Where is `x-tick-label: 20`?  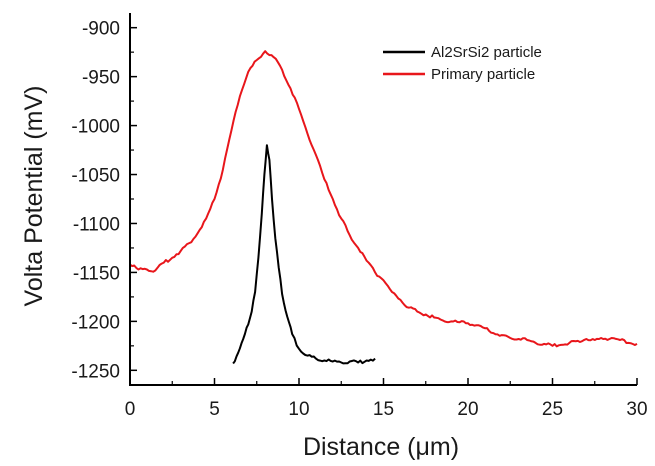
x-tick-label: 20 is located at coordinates (467, 409).